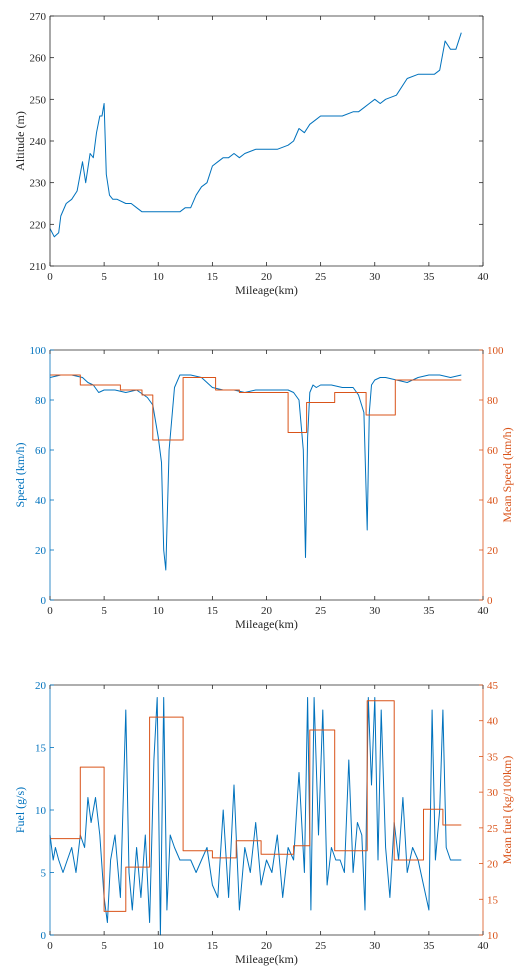  Describe the element at coordinates (38, 184) in the screenshot. I see `y-tick-label: 230` at that location.